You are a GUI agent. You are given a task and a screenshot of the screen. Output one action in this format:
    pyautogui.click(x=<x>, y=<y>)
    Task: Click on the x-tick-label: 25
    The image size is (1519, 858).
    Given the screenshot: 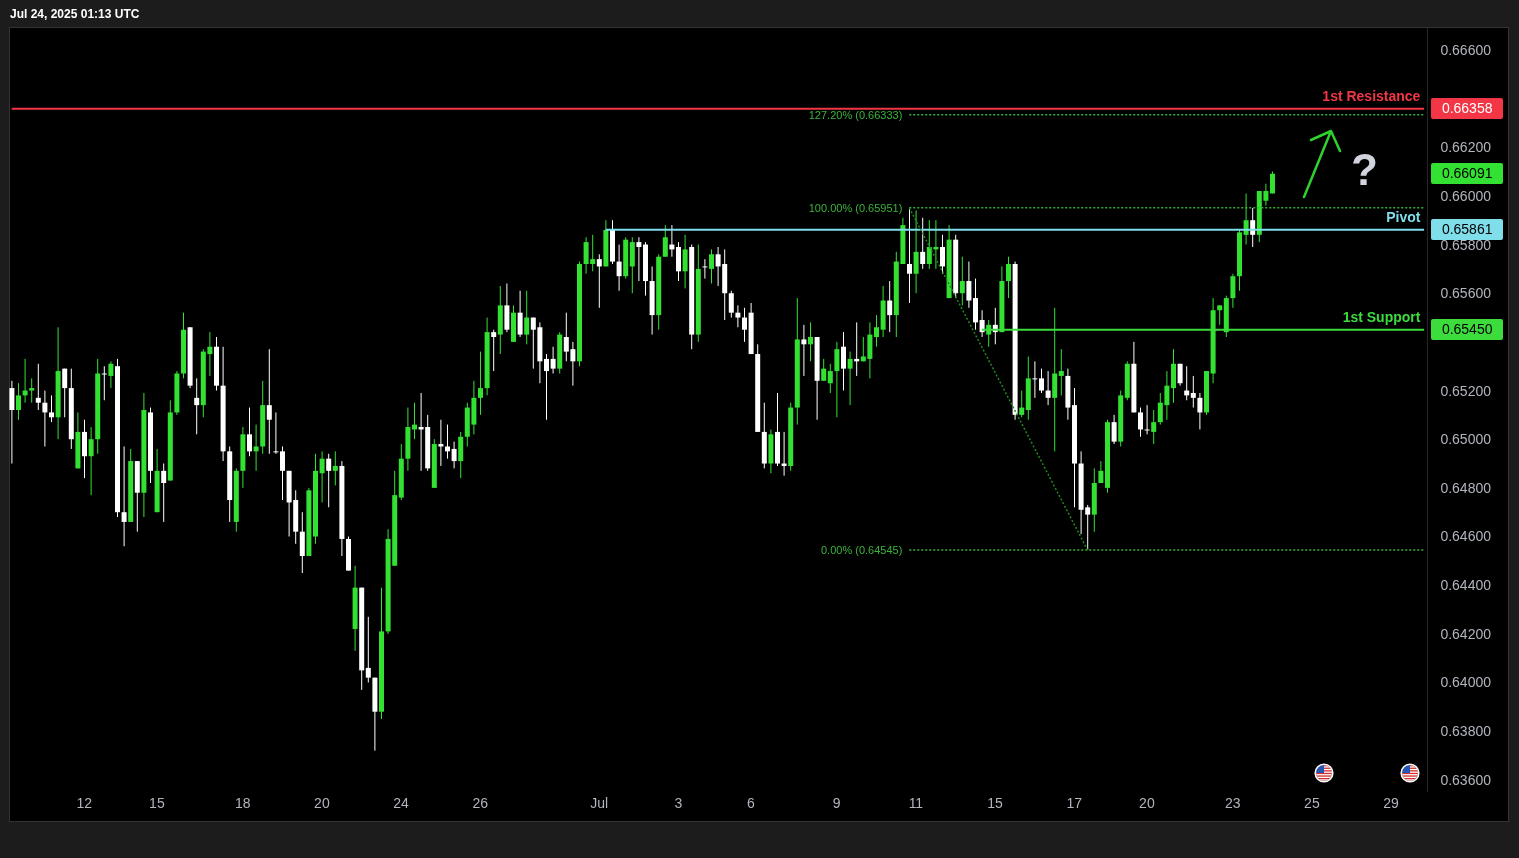 What is the action you would take?
    pyautogui.click(x=1312, y=802)
    